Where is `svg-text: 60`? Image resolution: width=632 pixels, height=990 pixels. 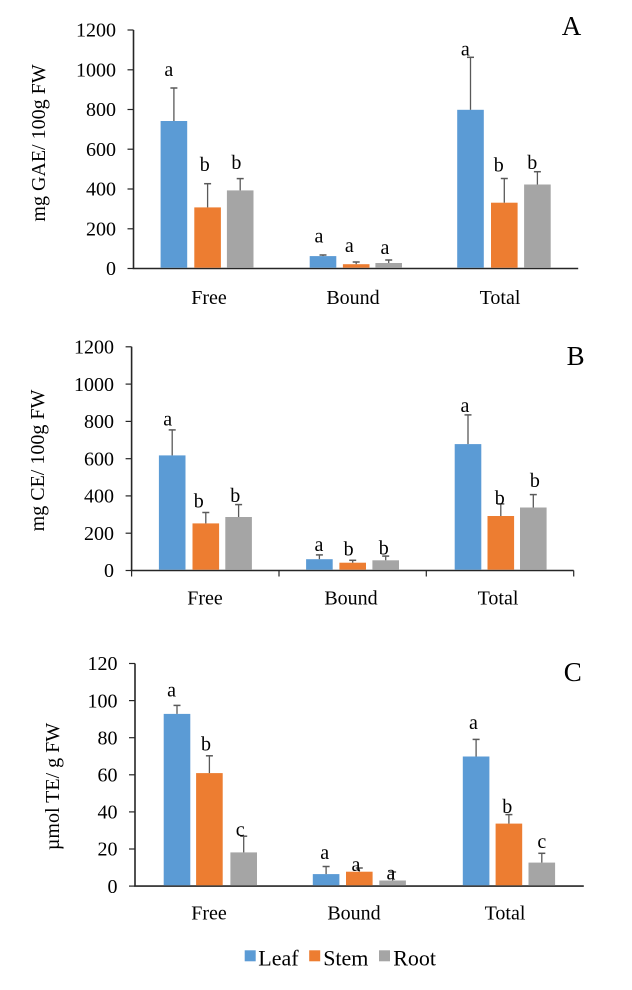 svg-text: 60 is located at coordinates (108, 776).